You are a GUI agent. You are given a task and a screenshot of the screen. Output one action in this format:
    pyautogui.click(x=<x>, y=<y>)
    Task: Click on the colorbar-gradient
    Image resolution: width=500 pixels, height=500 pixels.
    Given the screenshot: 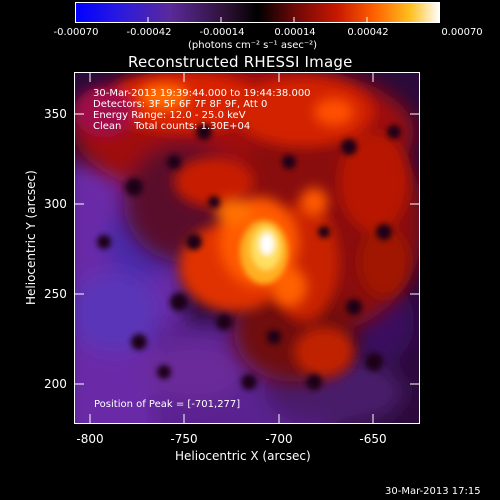 What is the action you would take?
    pyautogui.click(x=257, y=12)
    